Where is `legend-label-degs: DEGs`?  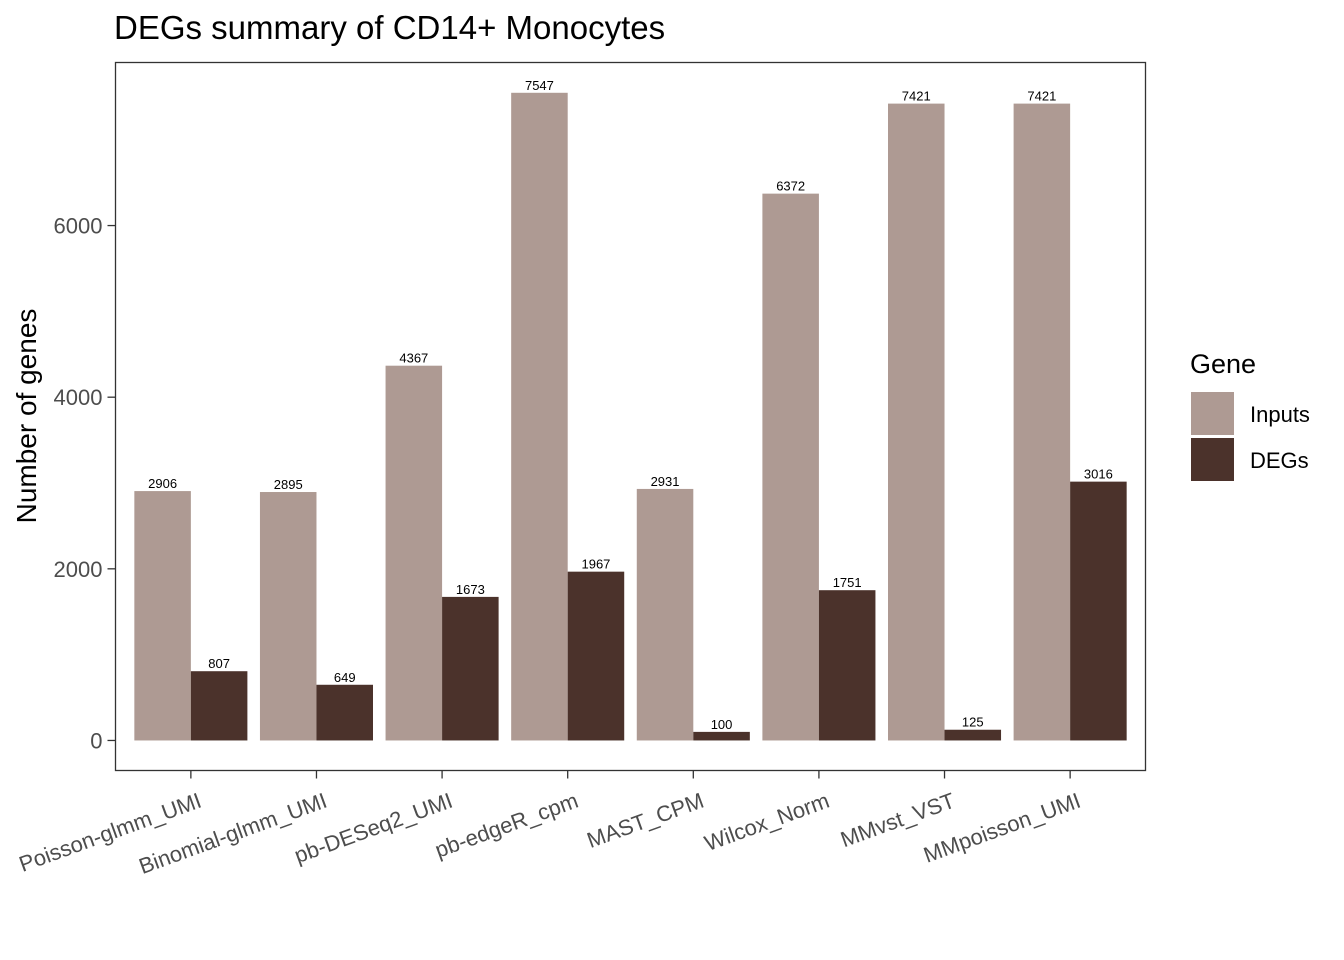 legend-label-degs: DEGs is located at coordinates (1279, 460).